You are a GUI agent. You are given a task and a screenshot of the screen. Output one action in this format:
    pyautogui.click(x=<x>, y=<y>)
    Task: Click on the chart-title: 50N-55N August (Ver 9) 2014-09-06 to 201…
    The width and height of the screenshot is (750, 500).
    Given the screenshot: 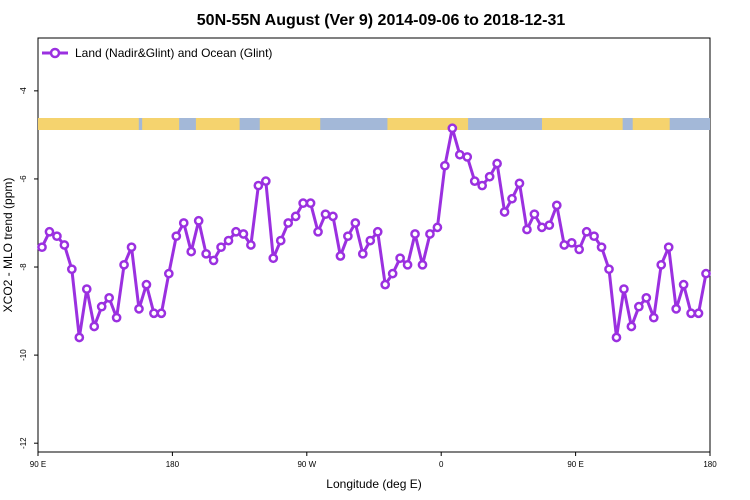 What is the action you would take?
    pyautogui.click(x=381, y=20)
    